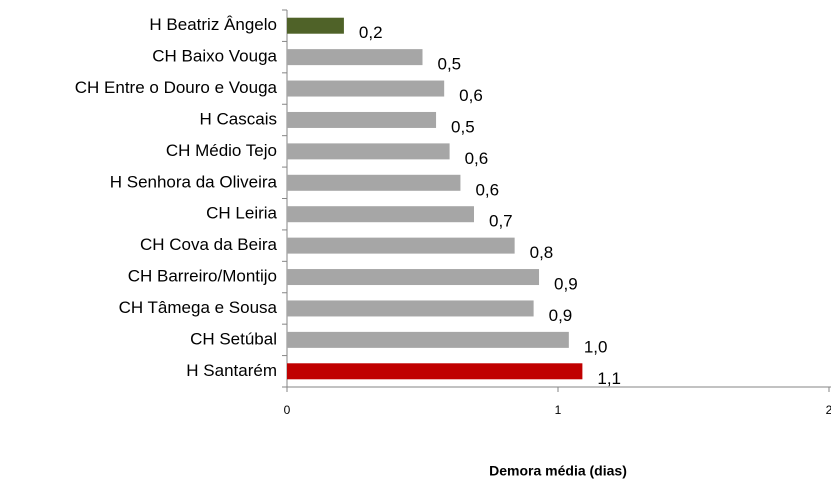 This screenshot has height=480, width=831. I want to click on value-label: 1,1, so click(609, 378).